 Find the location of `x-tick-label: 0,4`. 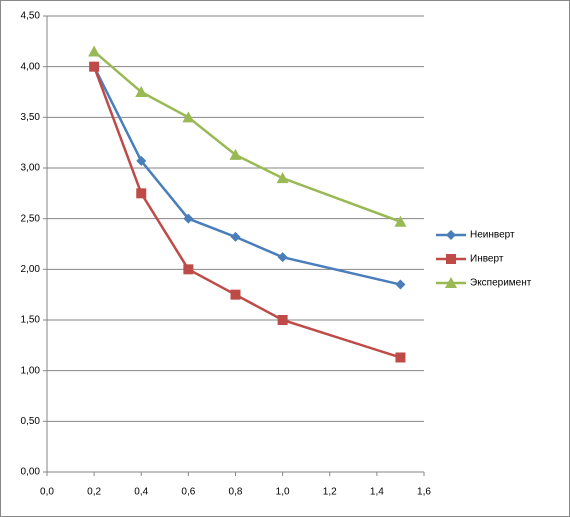

x-tick-label: 0,4 is located at coordinates (141, 492).